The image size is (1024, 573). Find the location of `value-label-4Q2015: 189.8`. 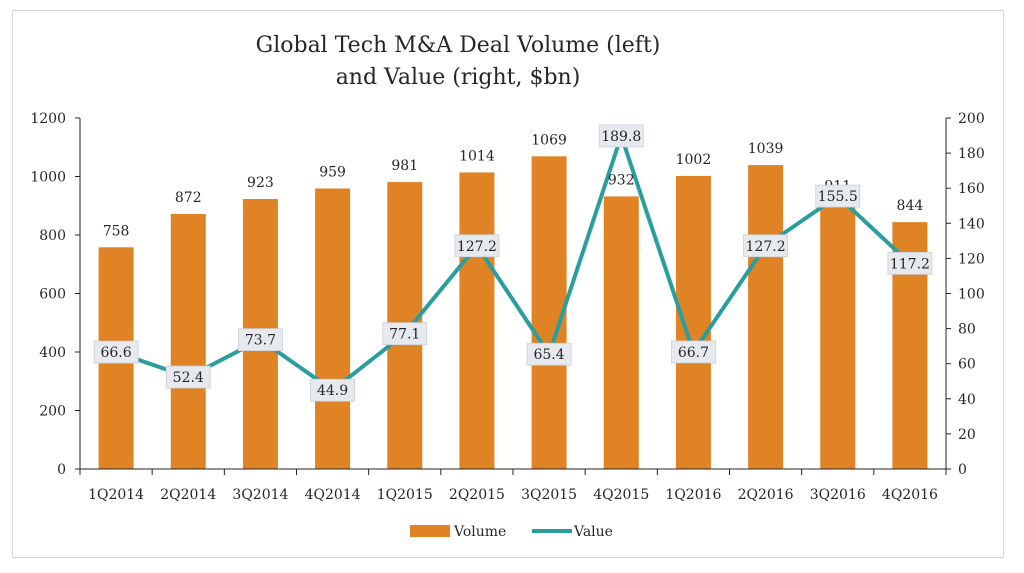

value-label-4Q2015: 189.8 is located at coordinates (621, 137).